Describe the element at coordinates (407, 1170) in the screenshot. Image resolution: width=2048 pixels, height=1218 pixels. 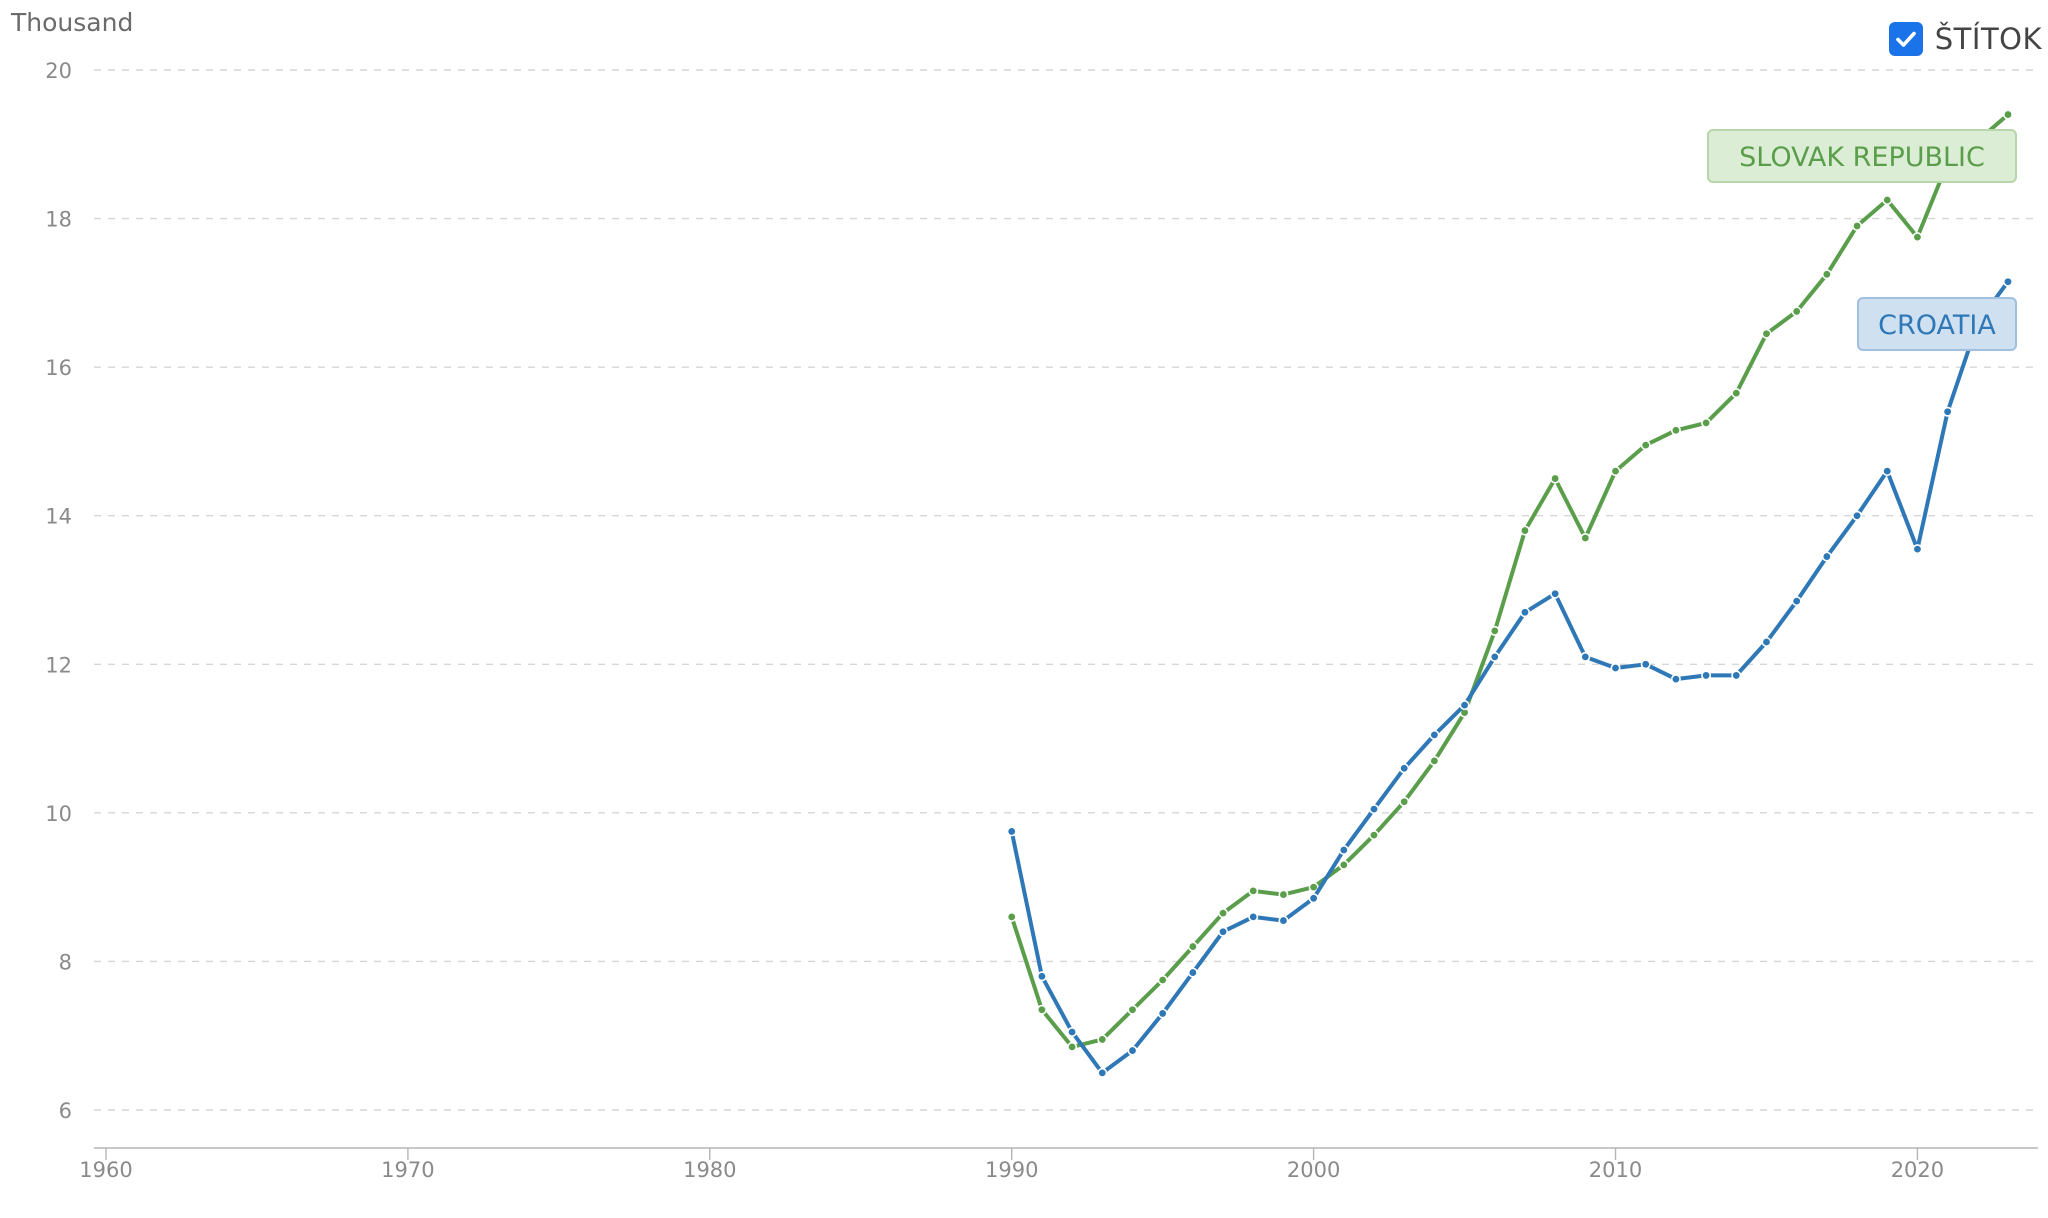
I see `x-tick-label: 1970` at that location.